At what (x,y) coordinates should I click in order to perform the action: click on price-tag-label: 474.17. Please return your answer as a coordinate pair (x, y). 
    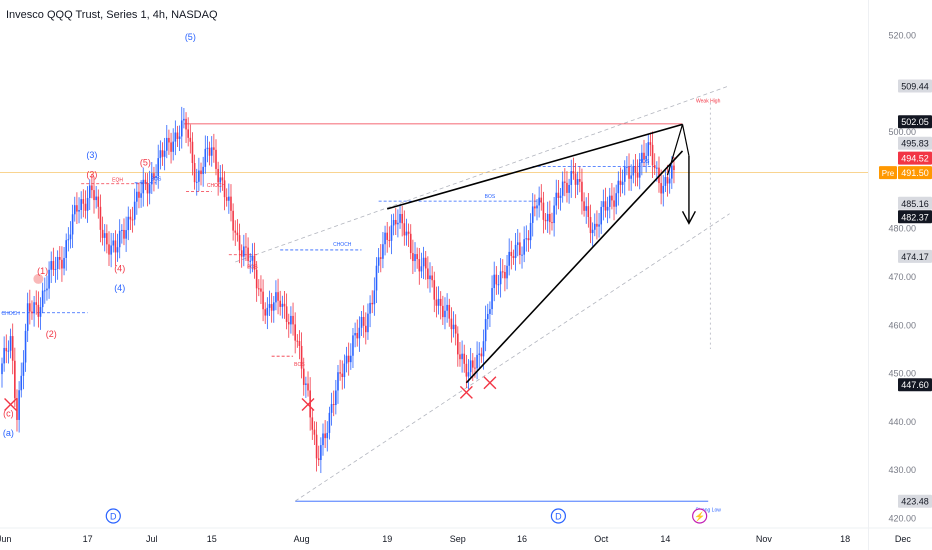
    Looking at the image, I should click on (915, 257).